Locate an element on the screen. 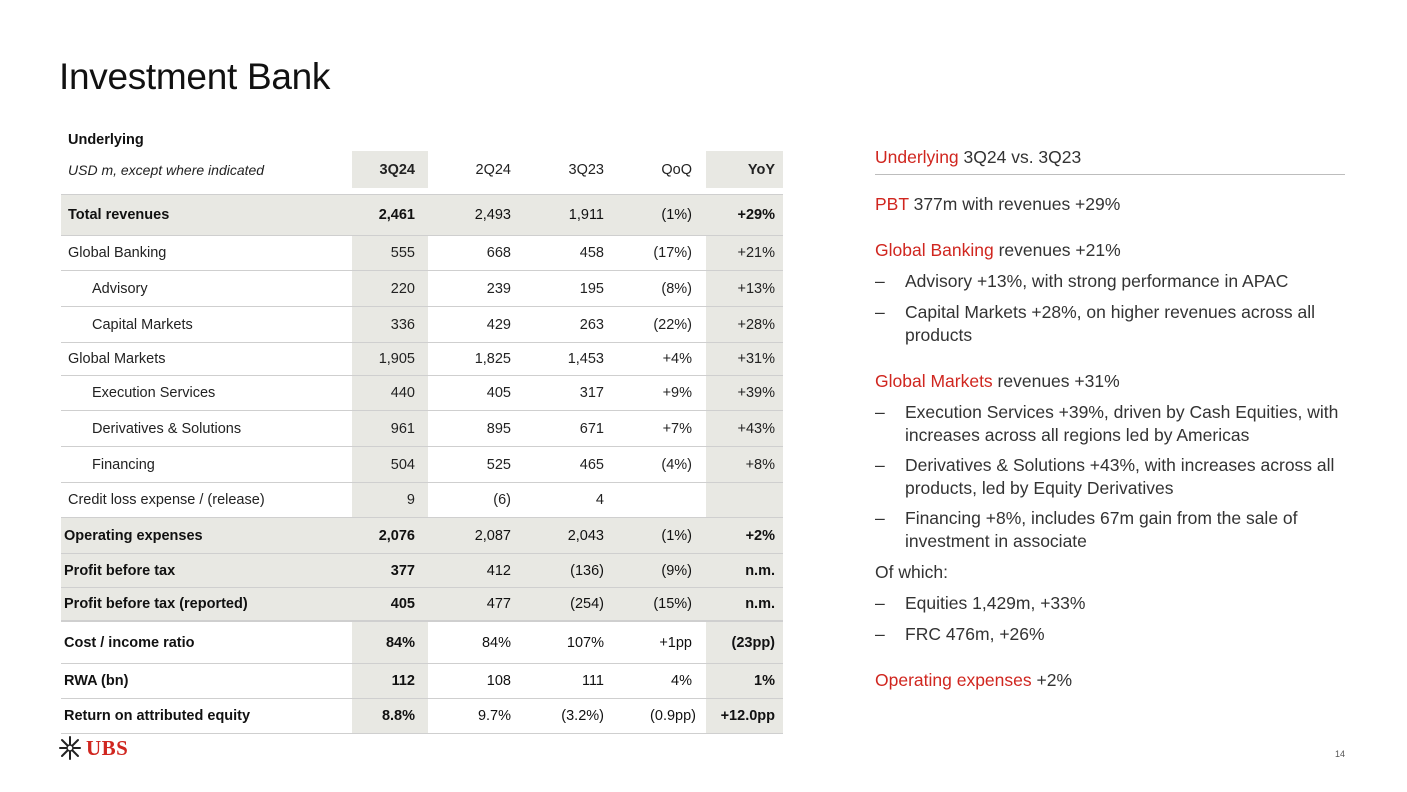 Image resolution: width=1407 pixels, height=792 pixels. column-header: QoQ is located at coordinates (676, 169).